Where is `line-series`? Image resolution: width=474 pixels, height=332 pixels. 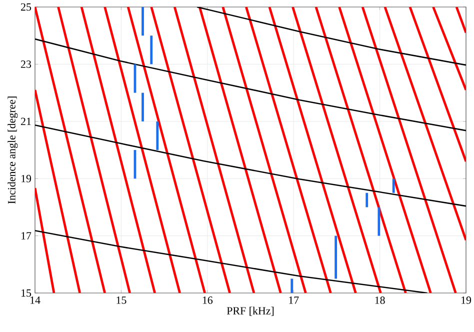 line-series is located at coordinates (331, 36).